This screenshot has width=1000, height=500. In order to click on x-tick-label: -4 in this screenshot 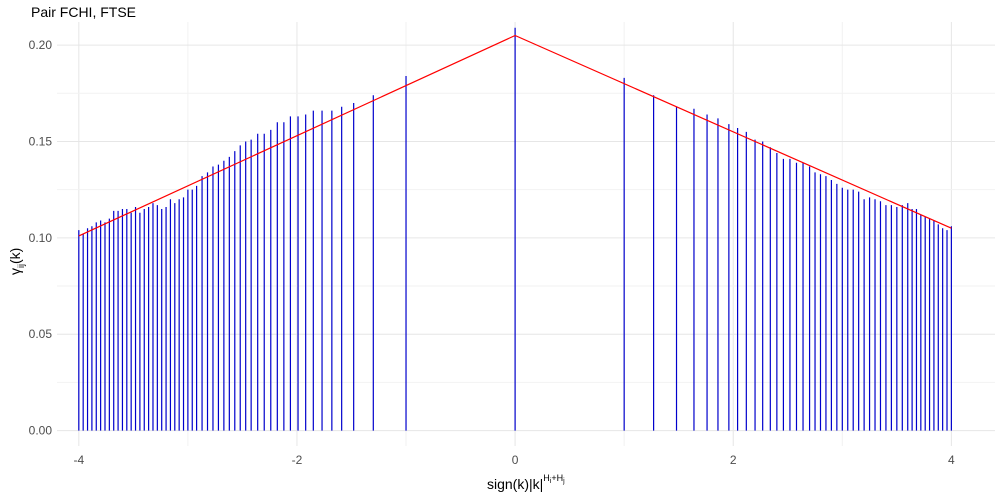, I will do `click(78, 460)`.